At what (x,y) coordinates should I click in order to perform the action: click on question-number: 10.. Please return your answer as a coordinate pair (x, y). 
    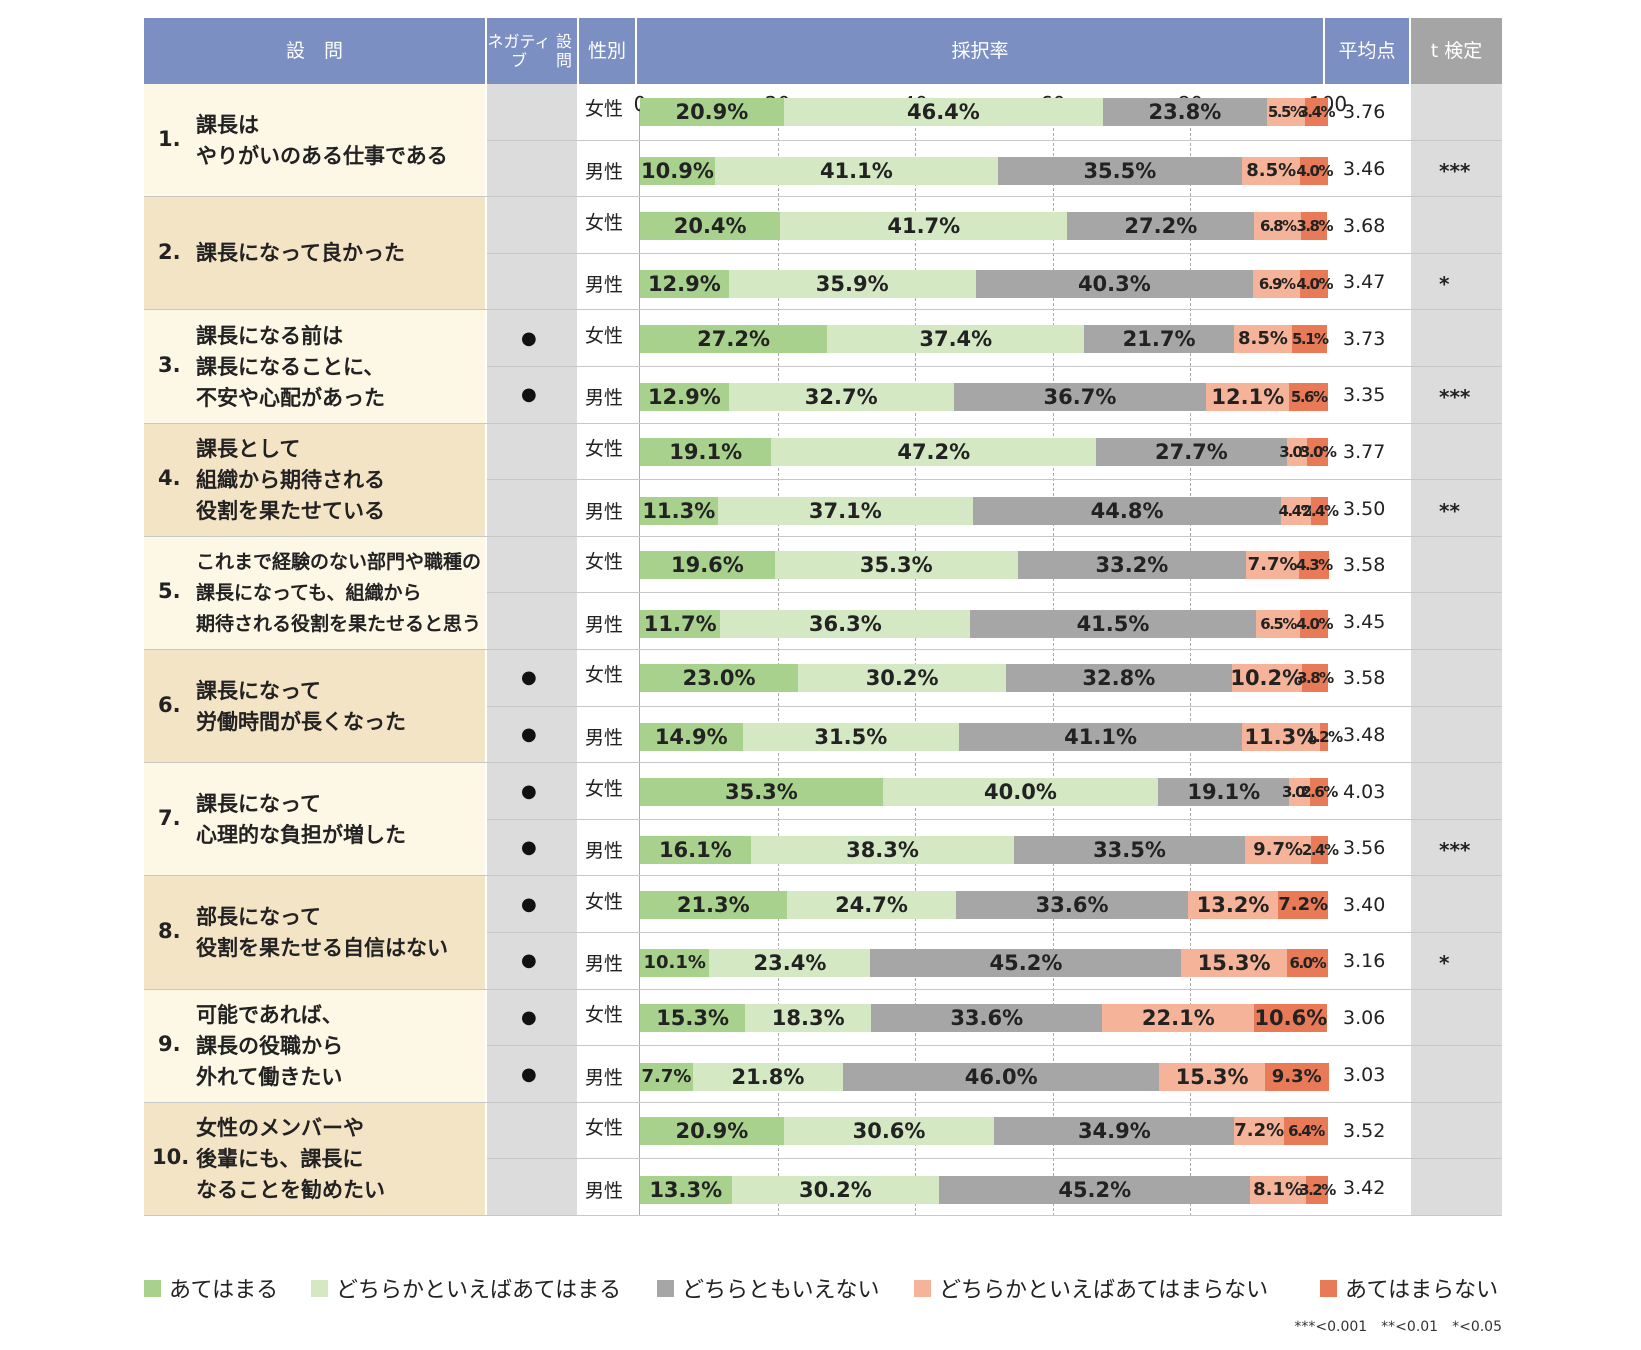
    Looking at the image, I should click on (171, 1157).